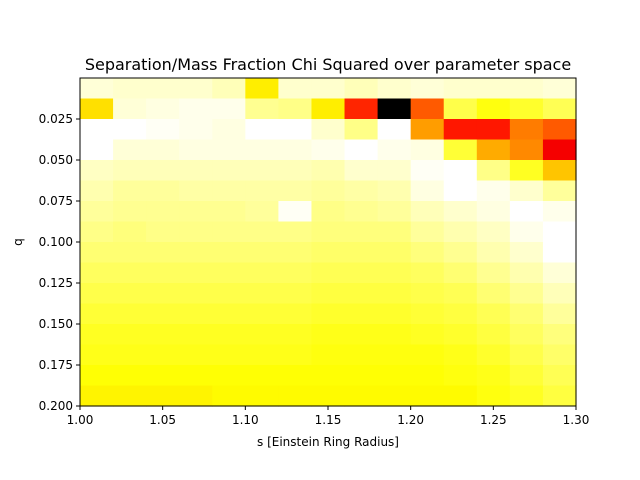 Image resolution: width=640 pixels, height=480 pixels. Describe the element at coordinates (56, 119) in the screenshot. I see `y-tick-label: 0.025` at that location.